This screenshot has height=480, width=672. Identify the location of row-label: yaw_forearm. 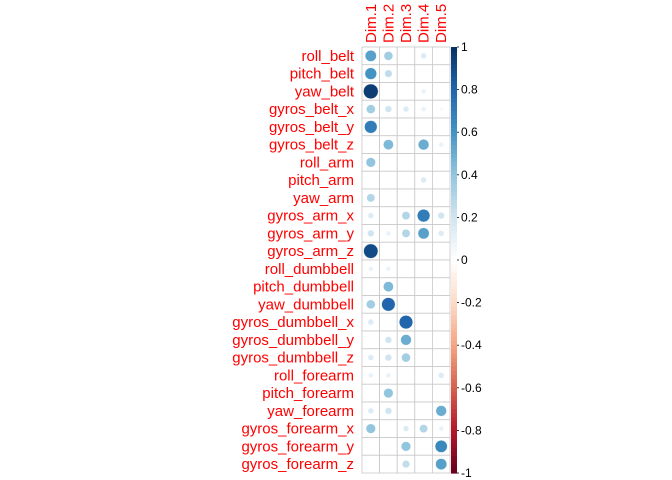
(310, 411).